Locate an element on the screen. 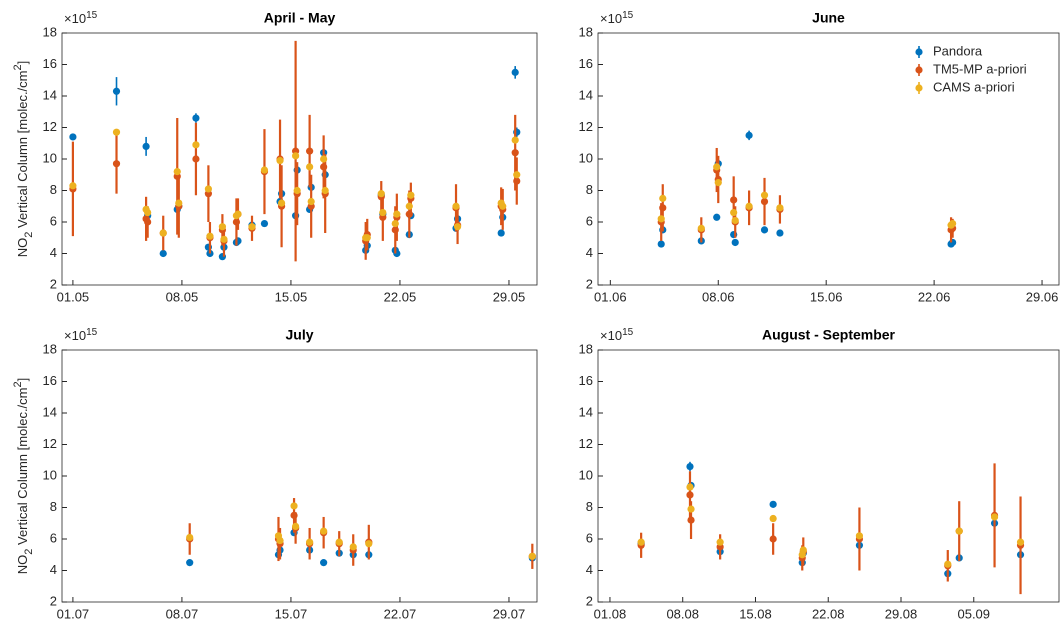 This screenshot has height=629, width=1061. x-tick-label: 01.05 is located at coordinates (73, 296).